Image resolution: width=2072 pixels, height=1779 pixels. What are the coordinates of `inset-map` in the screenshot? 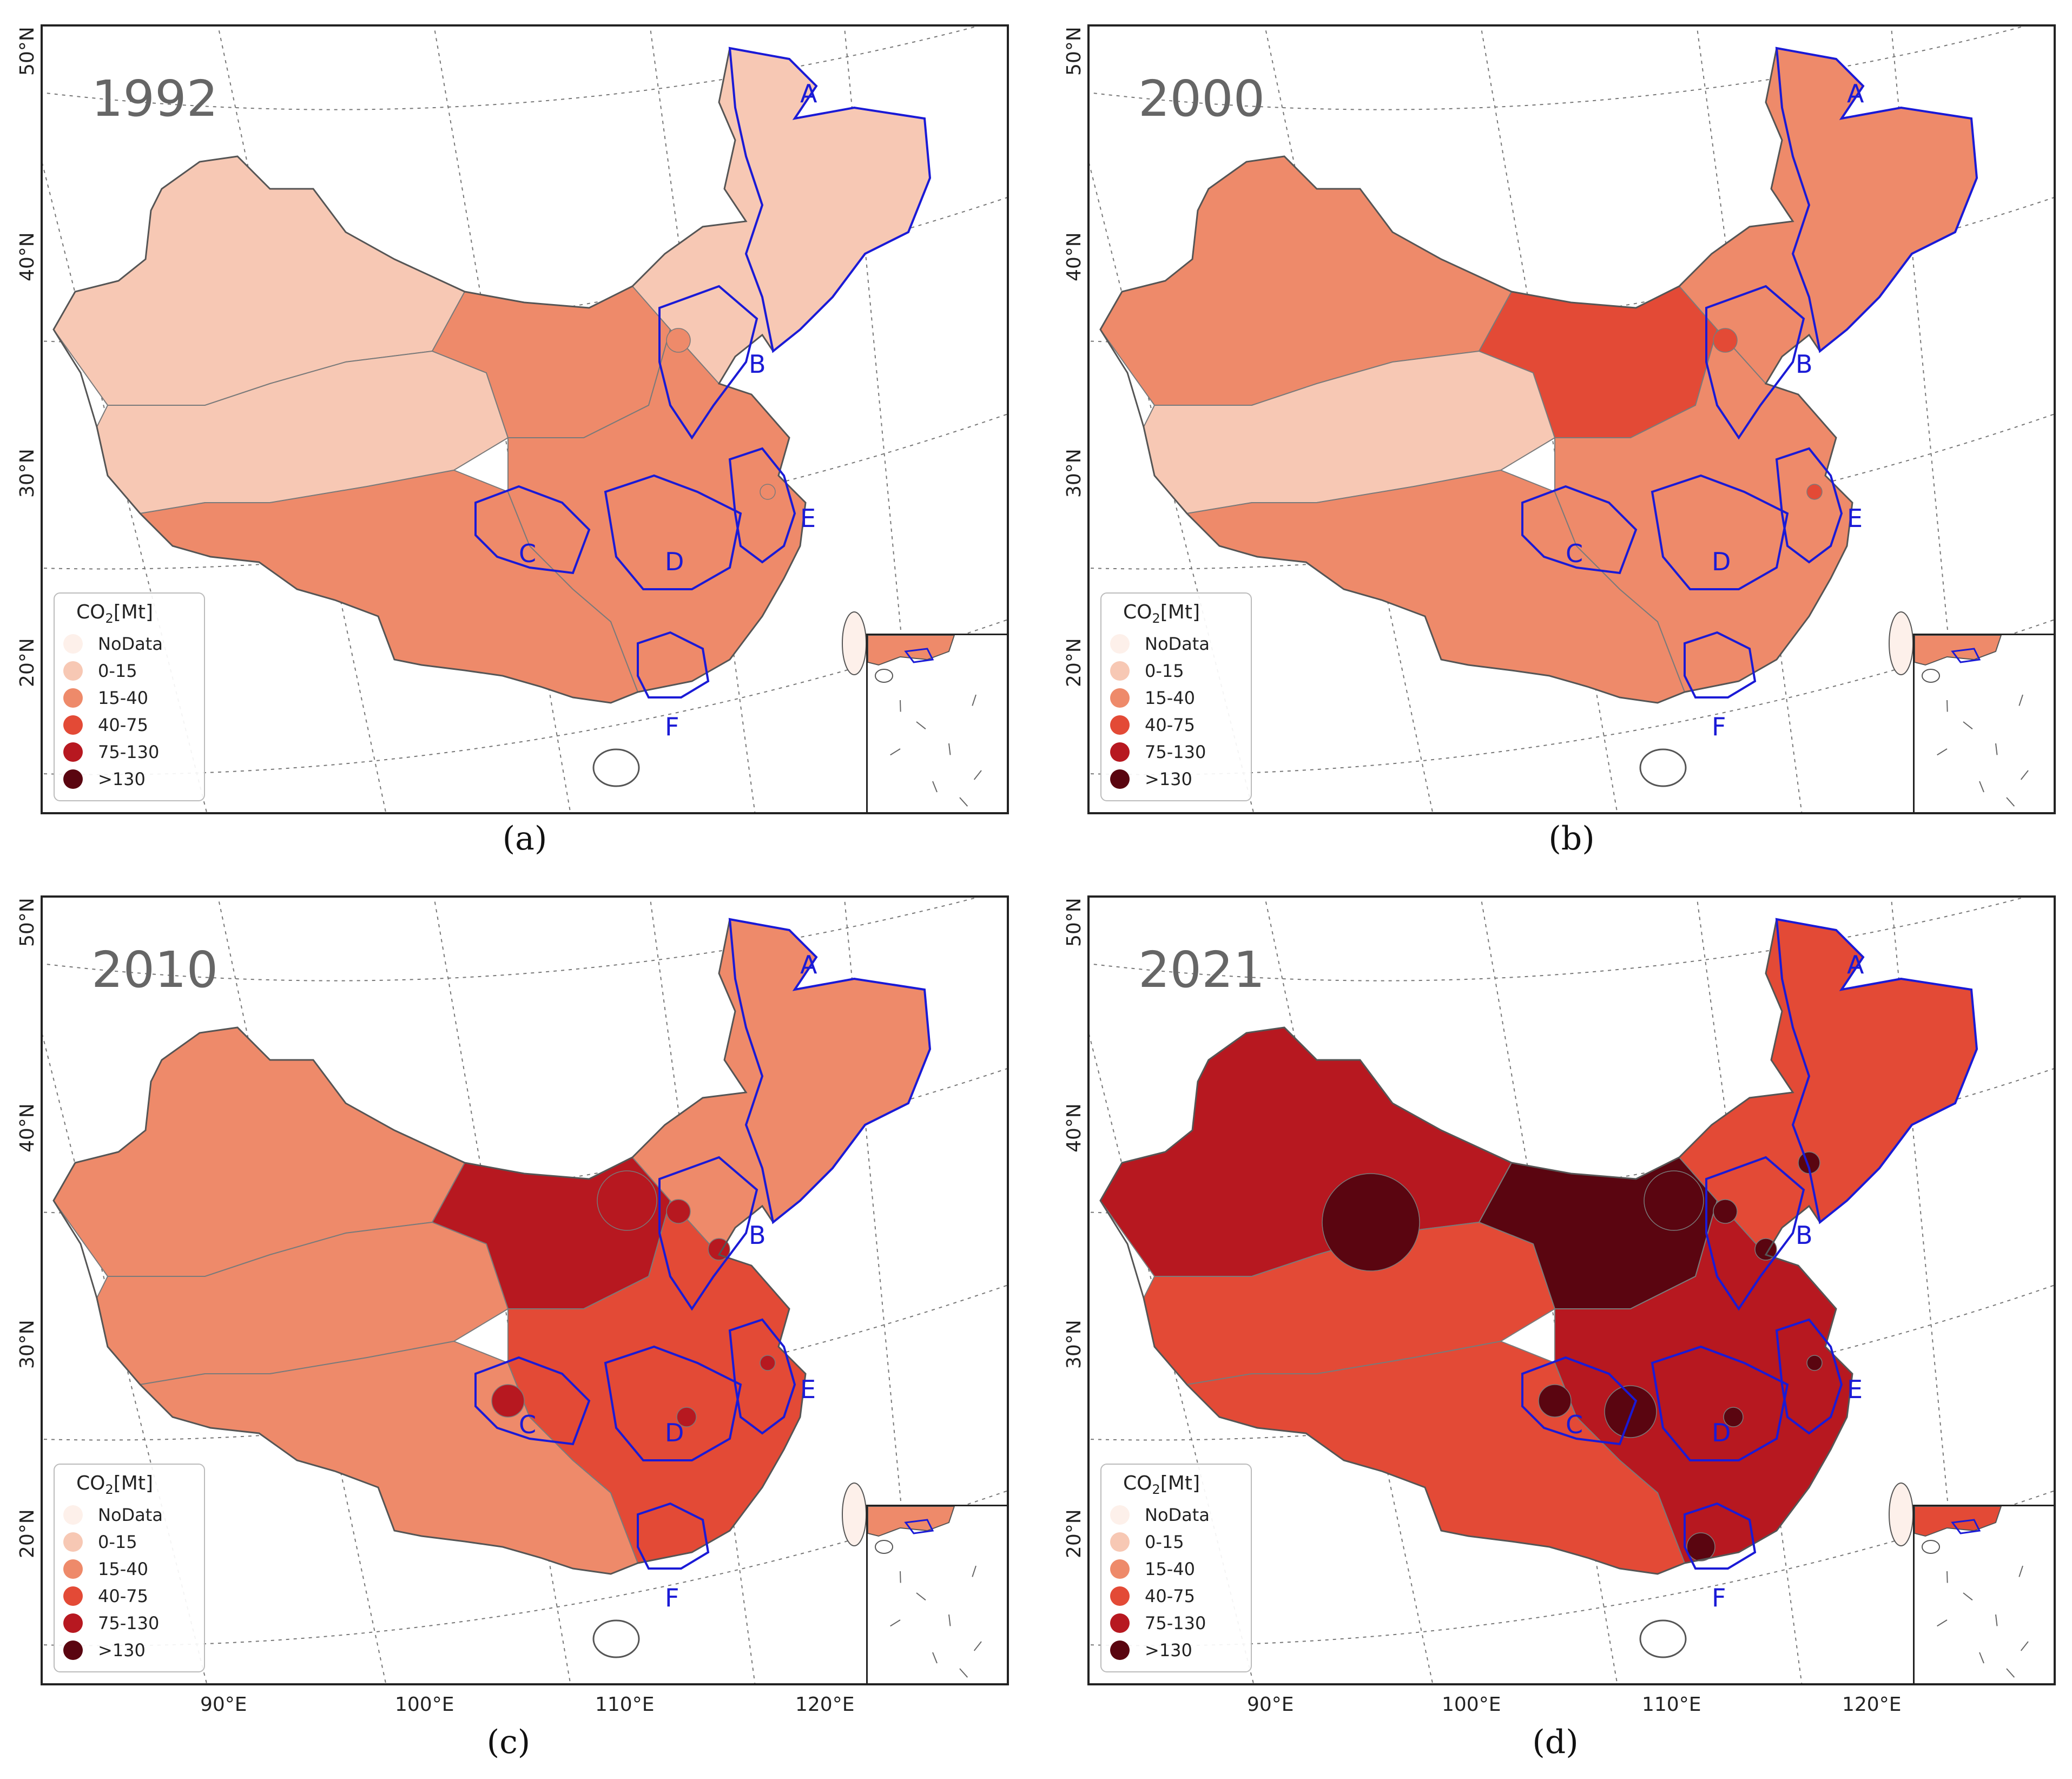 It's located at (925, 1592).